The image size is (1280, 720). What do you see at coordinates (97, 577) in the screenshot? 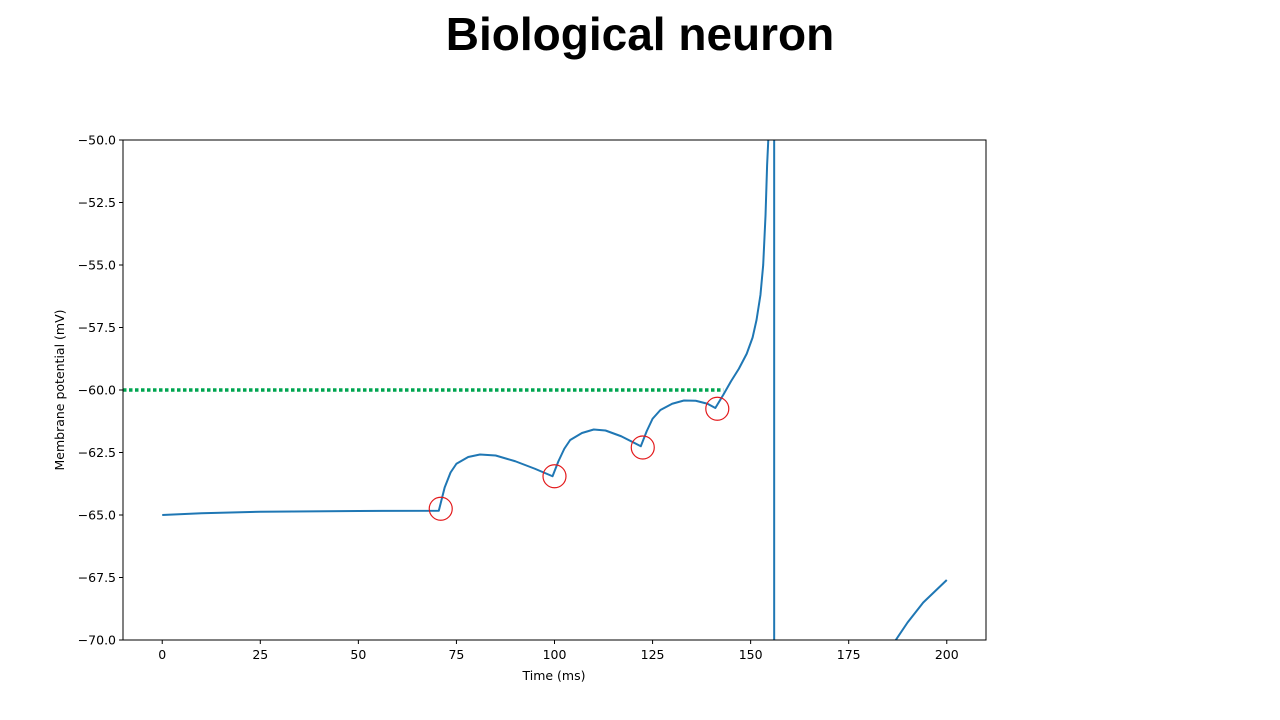
I see `y-tick-label: −67.5` at bounding box center [97, 577].